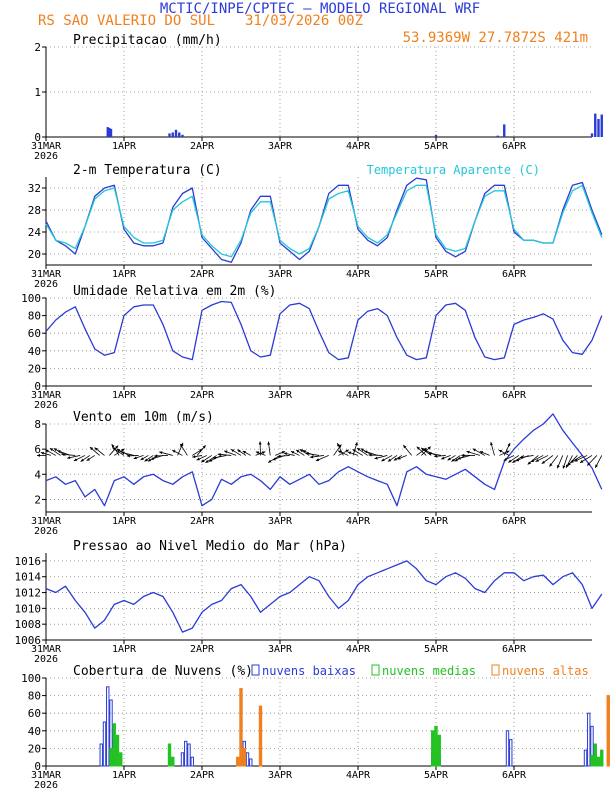  Describe the element at coordinates (28, 624) in the screenshot. I see `pressure-y-tick-label: 1008` at that location.